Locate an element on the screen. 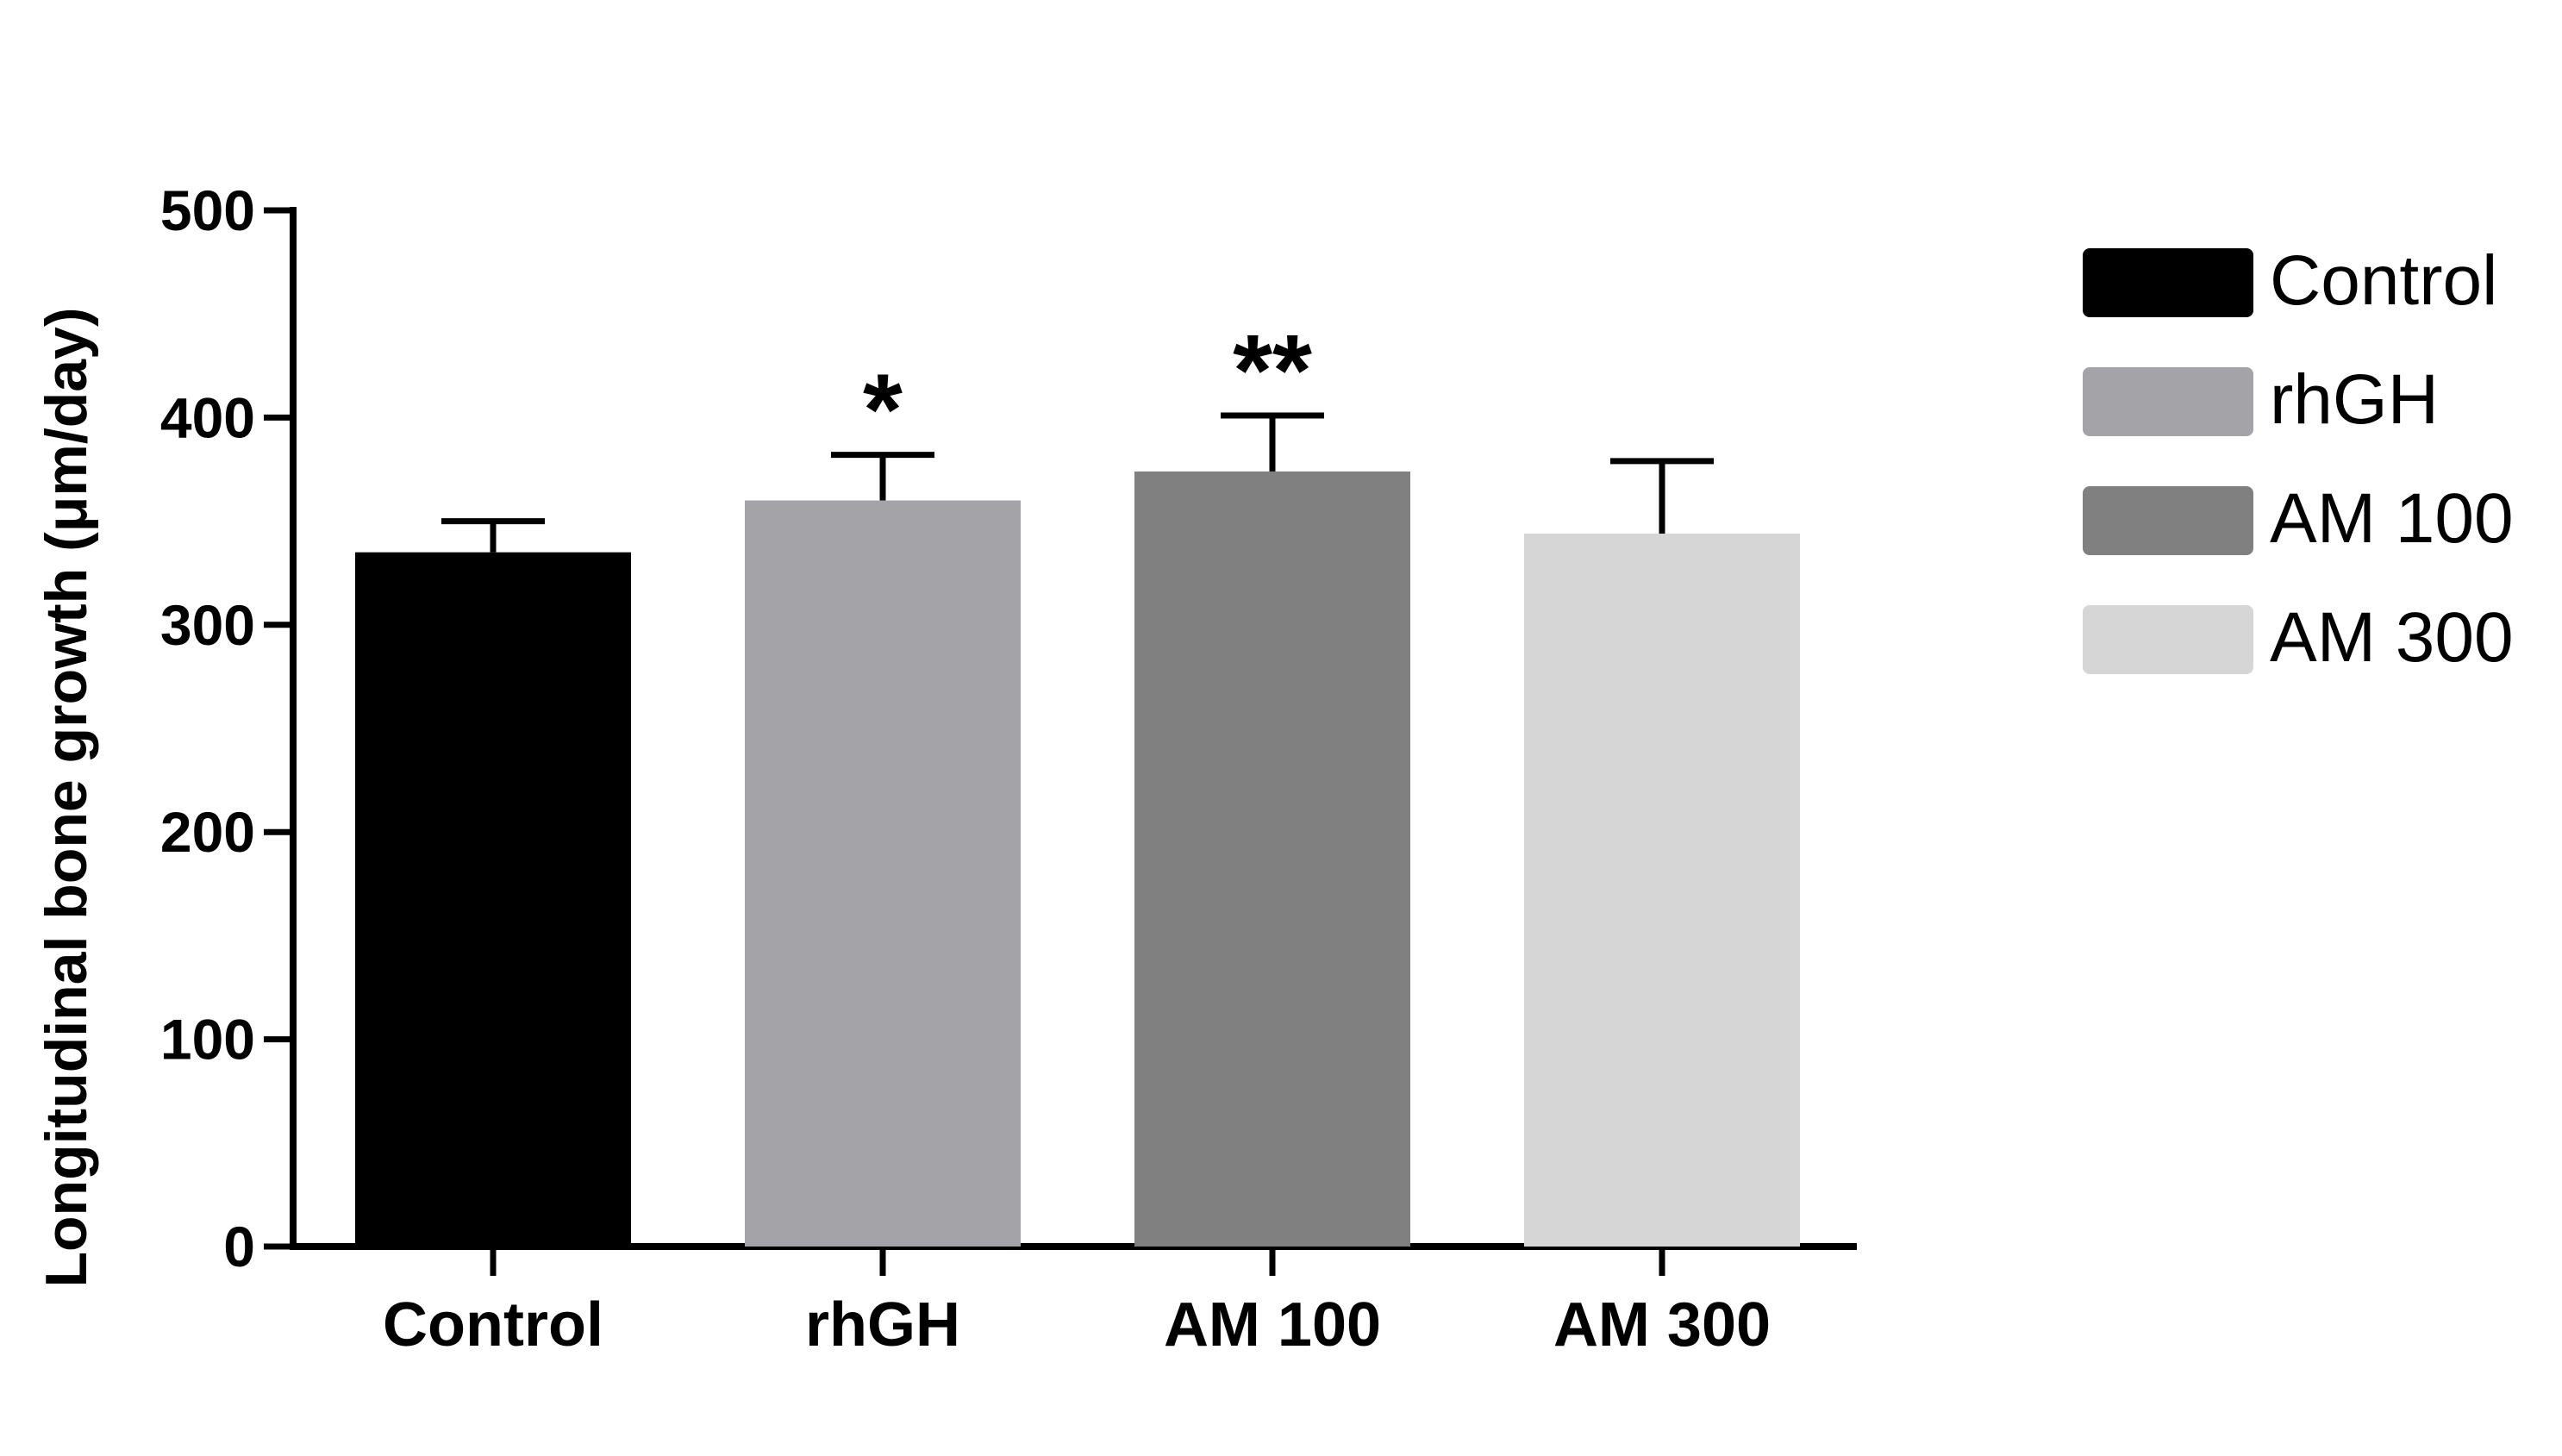 The image size is (2562, 1456). significance-label: * is located at coordinates (883, 410).